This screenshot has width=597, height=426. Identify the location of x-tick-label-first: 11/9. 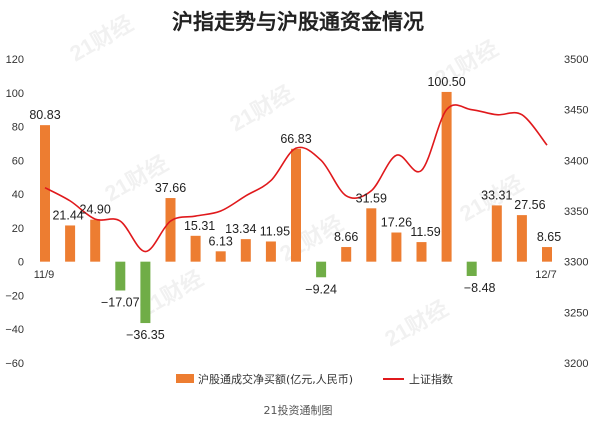
(44, 275).